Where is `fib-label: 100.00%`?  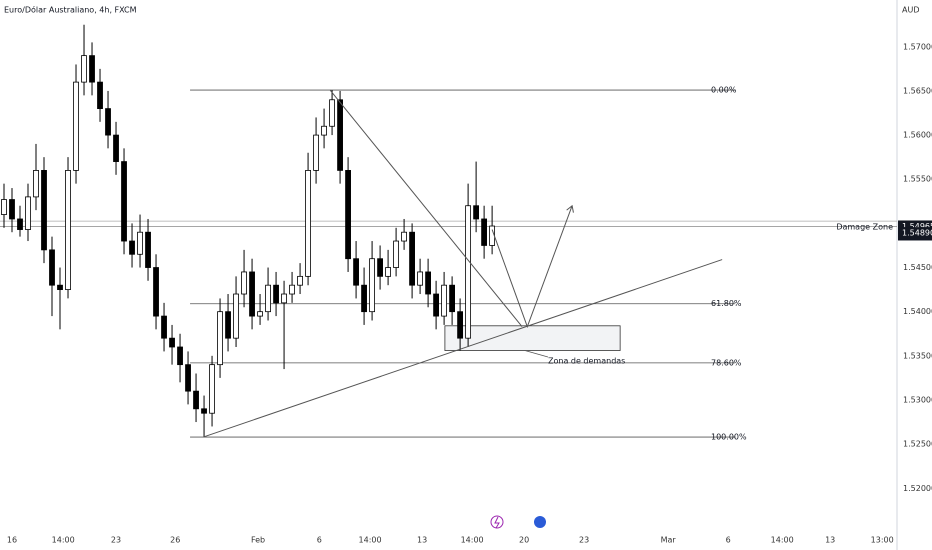
fib-label: 100.00% is located at coordinates (729, 437).